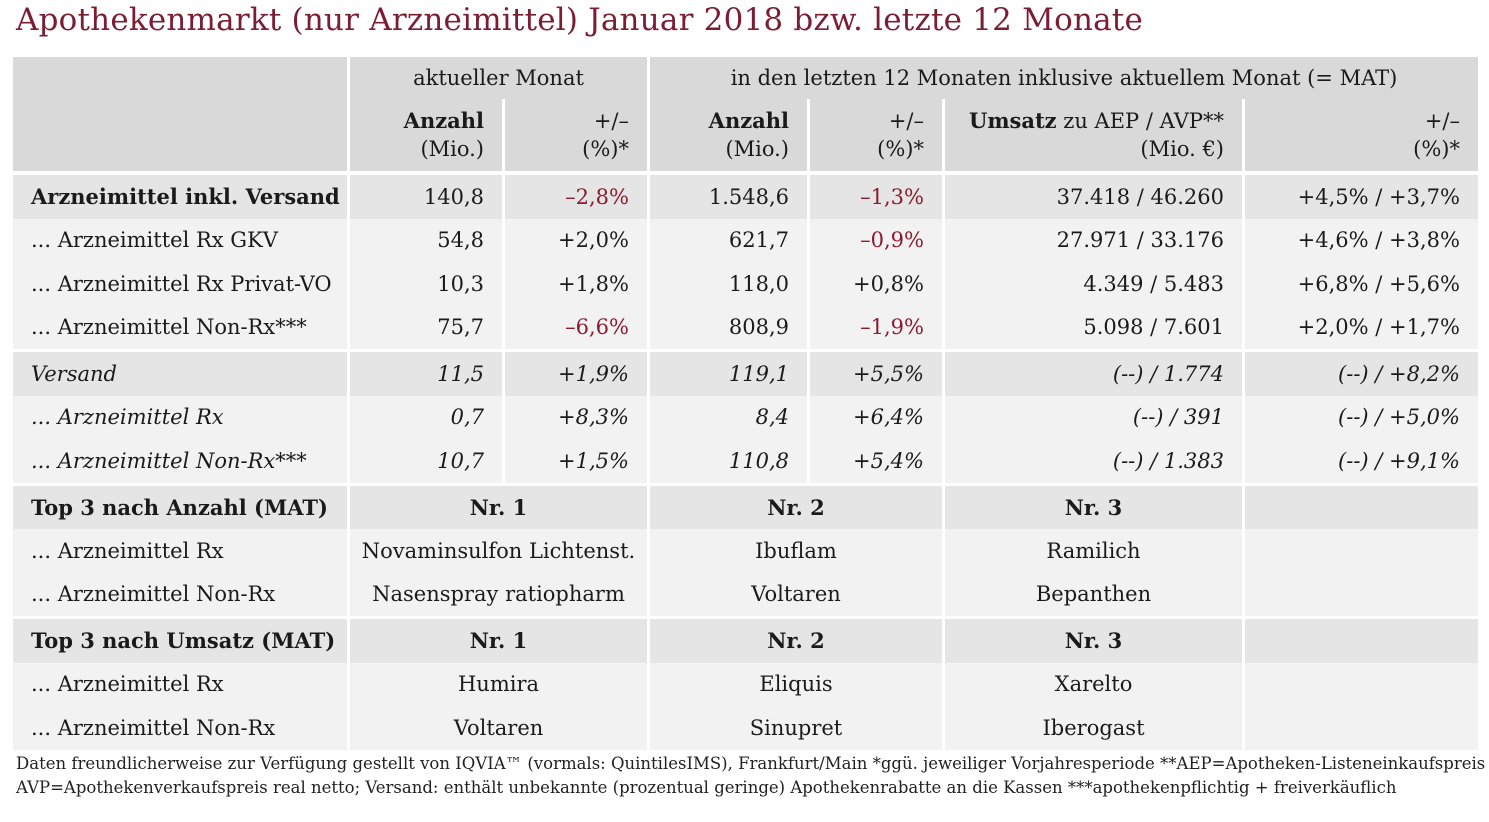 The image size is (1489, 822). Describe the element at coordinates (797, 728) in the screenshot. I see `product-rank-2: Sinupret` at that location.